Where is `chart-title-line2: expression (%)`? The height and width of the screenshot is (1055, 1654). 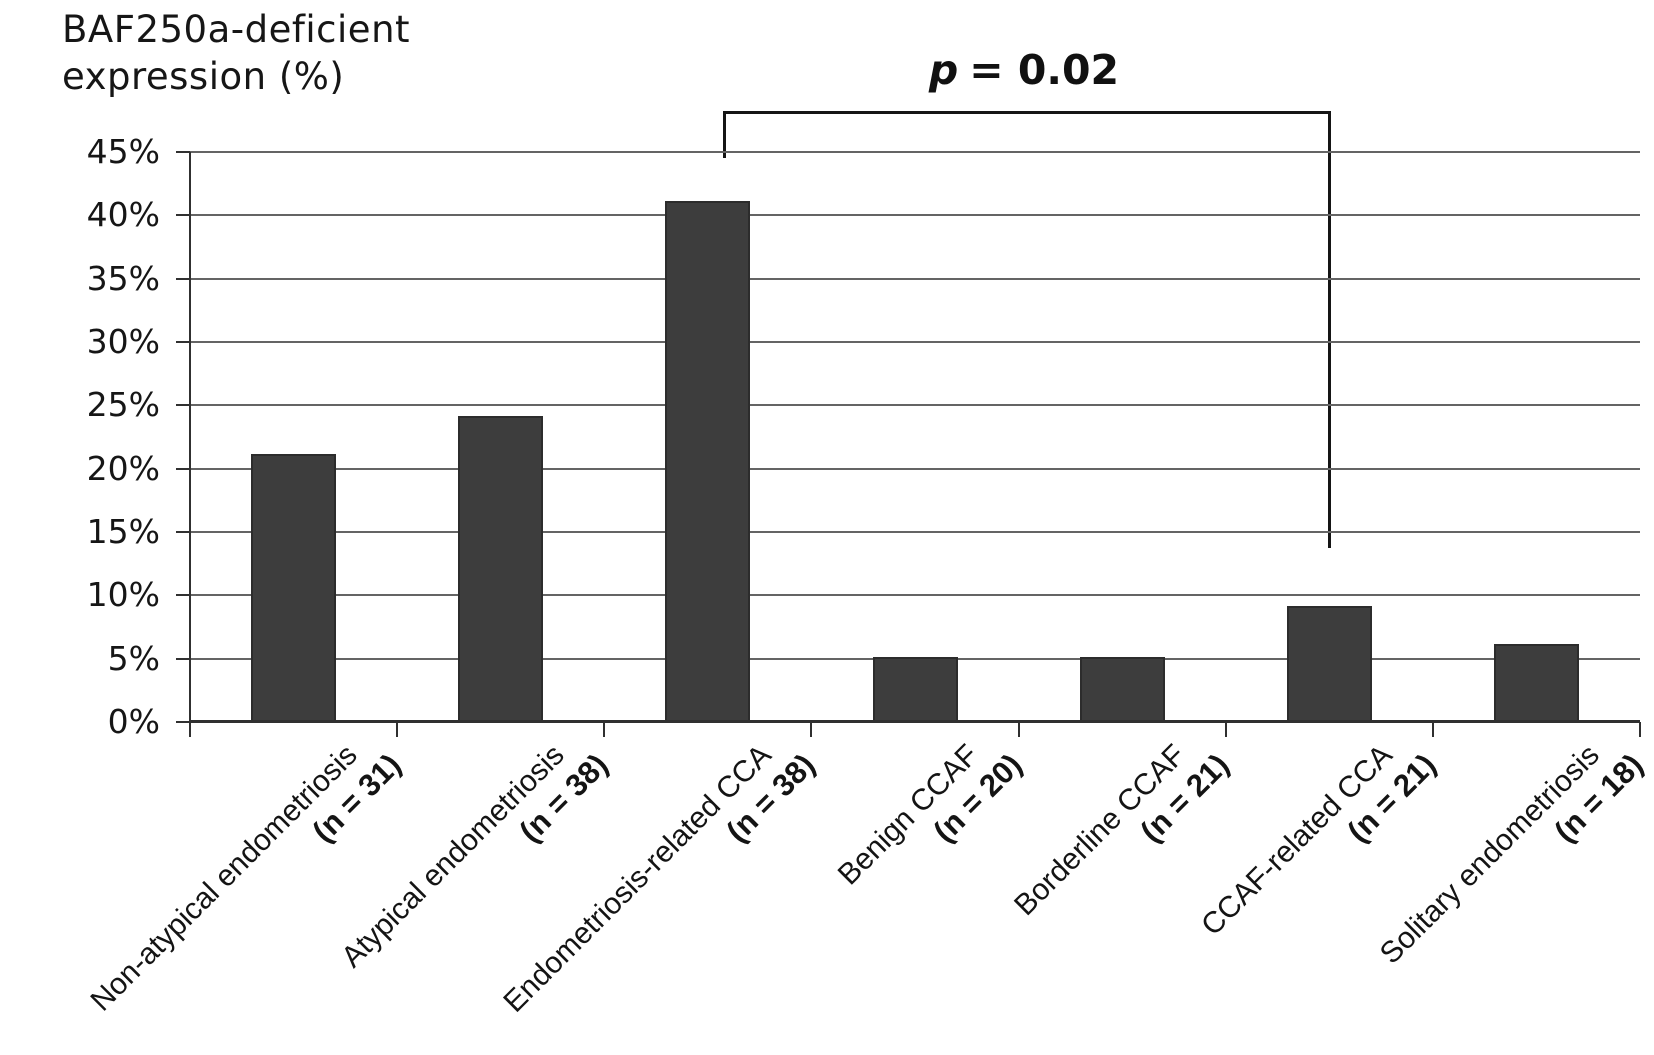
chart-title-line2: expression (%) is located at coordinates (203, 76).